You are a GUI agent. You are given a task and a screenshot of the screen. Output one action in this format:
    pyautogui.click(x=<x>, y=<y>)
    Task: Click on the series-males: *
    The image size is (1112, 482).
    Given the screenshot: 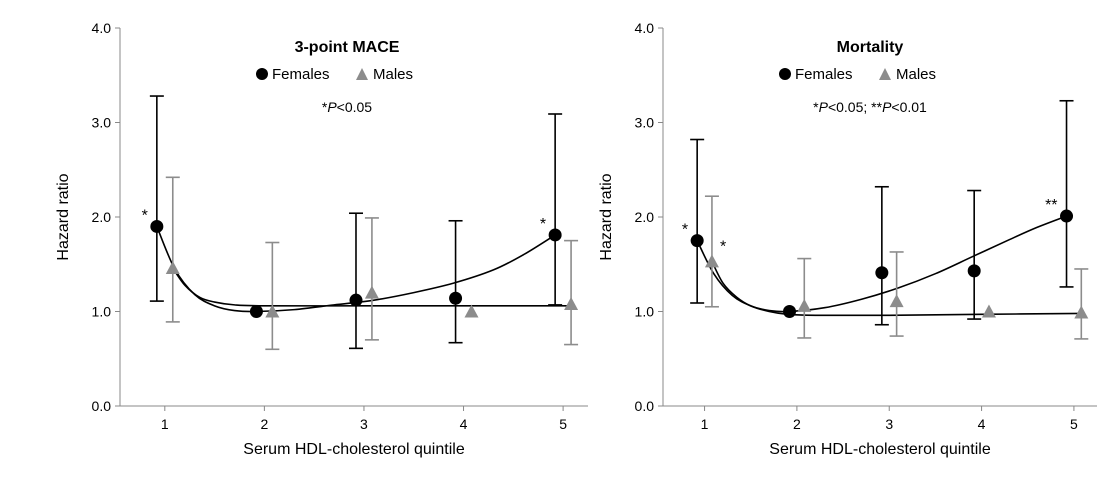 What is the action you would take?
    pyautogui.click(x=896, y=267)
    